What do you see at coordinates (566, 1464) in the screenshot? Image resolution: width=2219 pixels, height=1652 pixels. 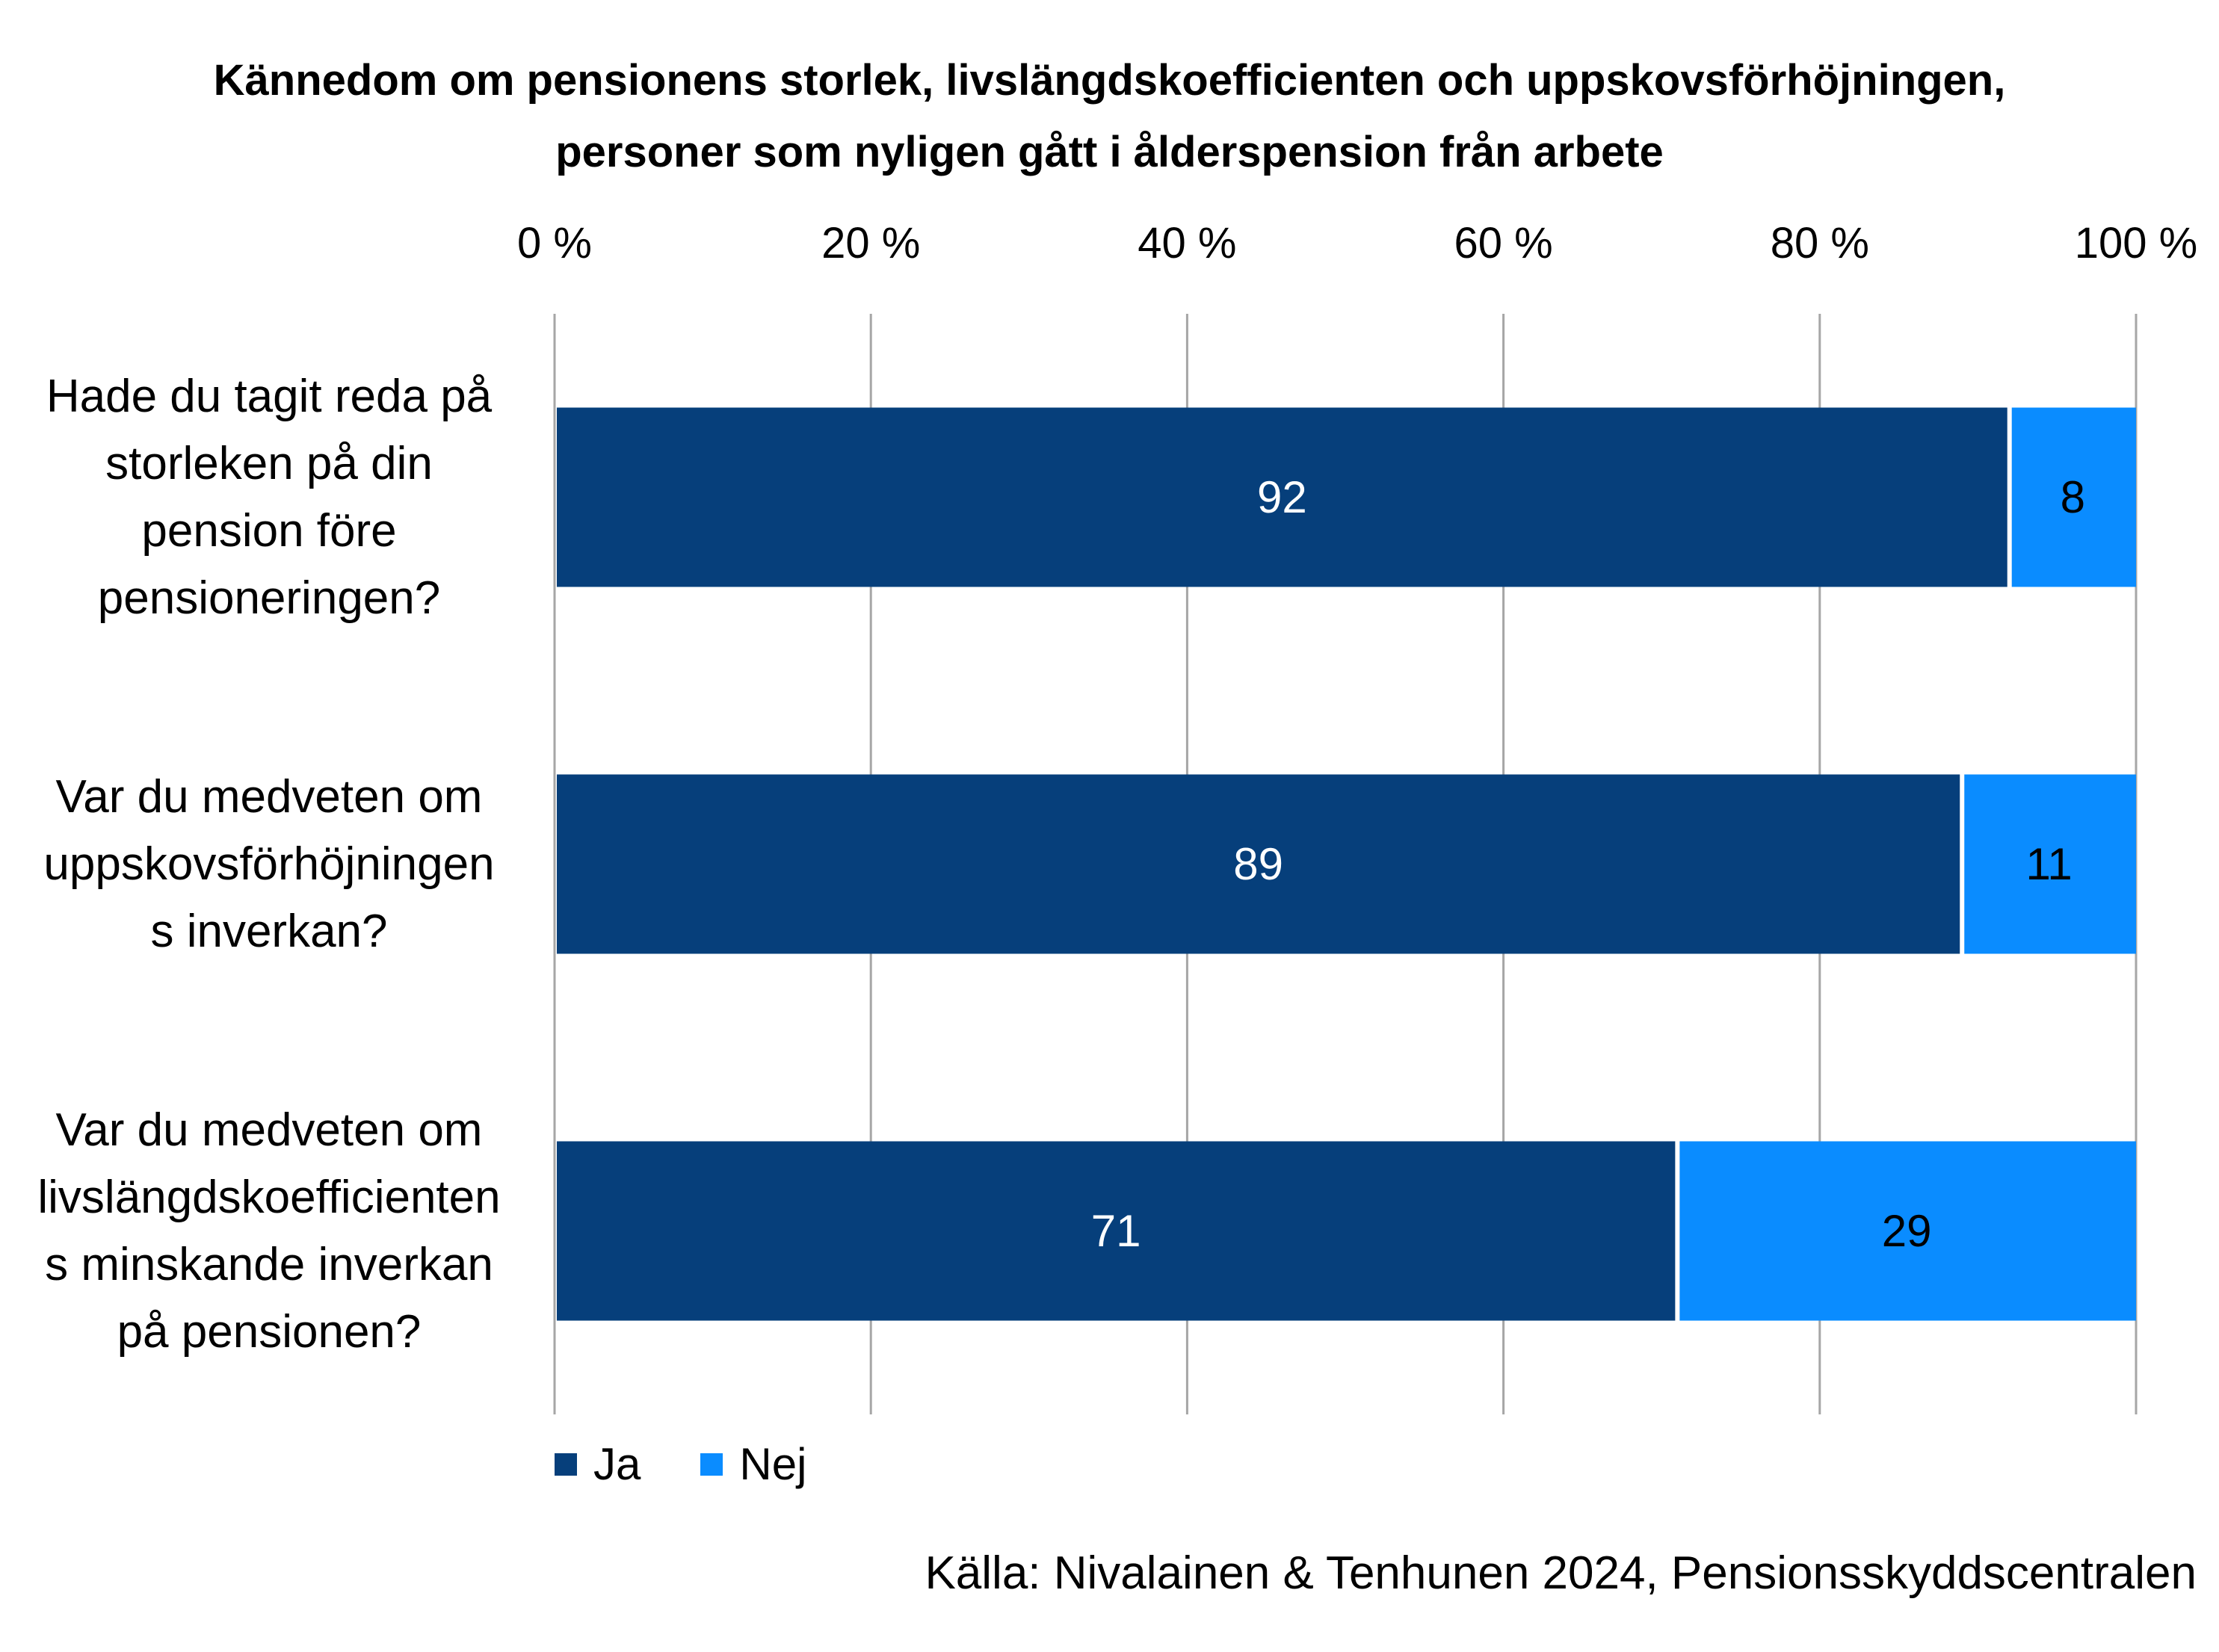 I see `legend-swatch-ja` at bounding box center [566, 1464].